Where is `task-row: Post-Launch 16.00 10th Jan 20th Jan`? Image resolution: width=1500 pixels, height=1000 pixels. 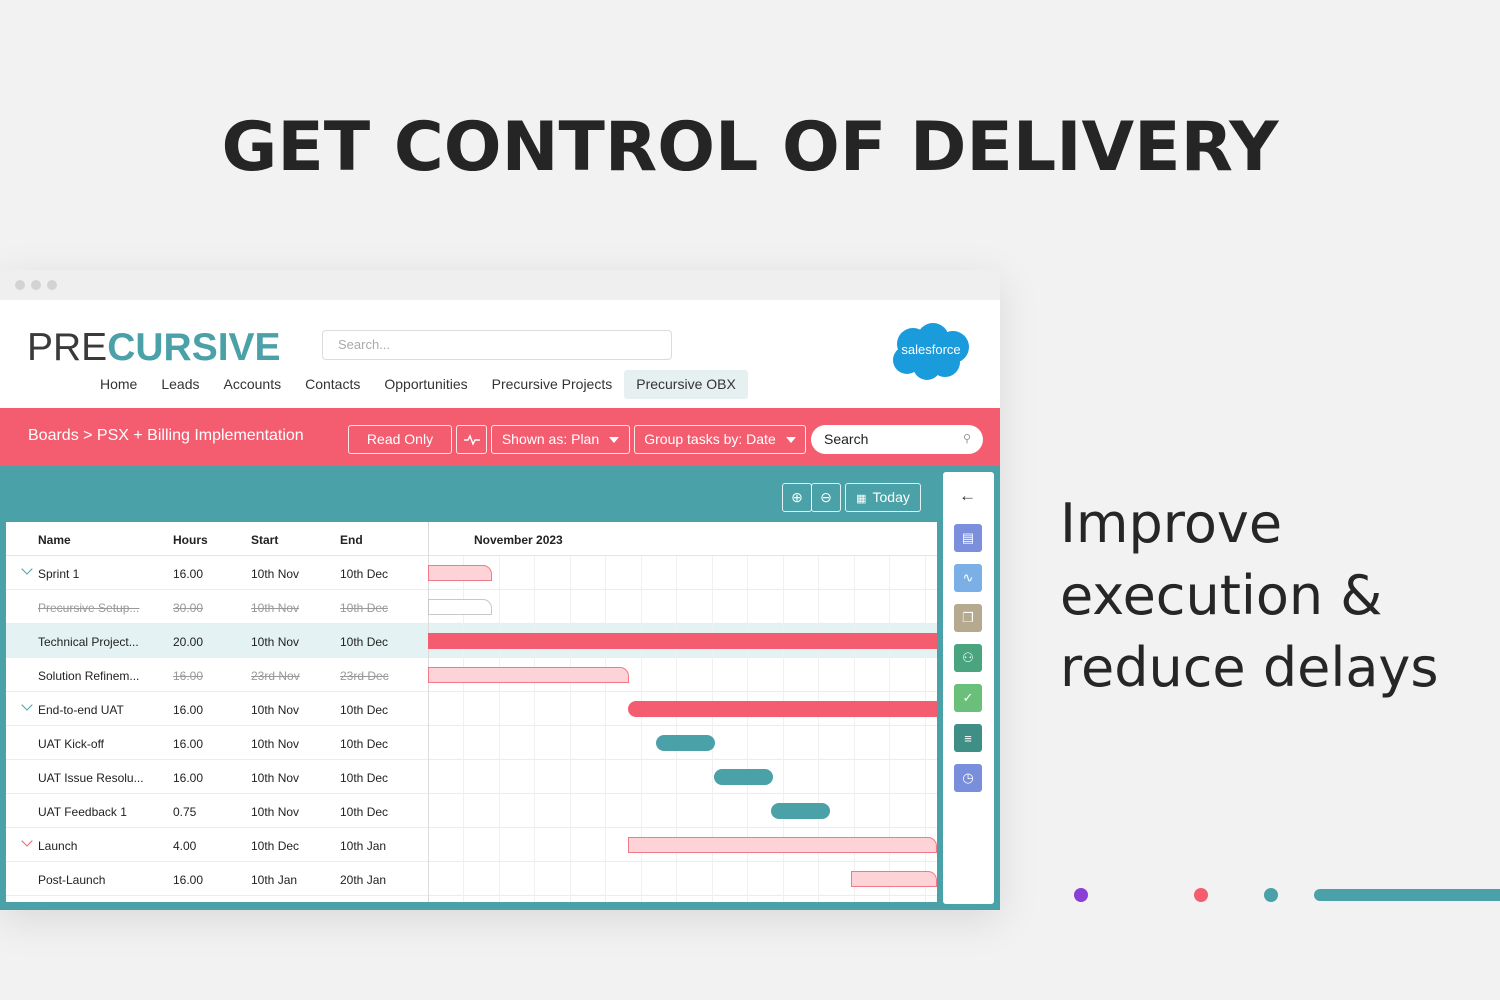 task-row: Post-Launch 16.00 10th Jan 20th Jan is located at coordinates (471, 879).